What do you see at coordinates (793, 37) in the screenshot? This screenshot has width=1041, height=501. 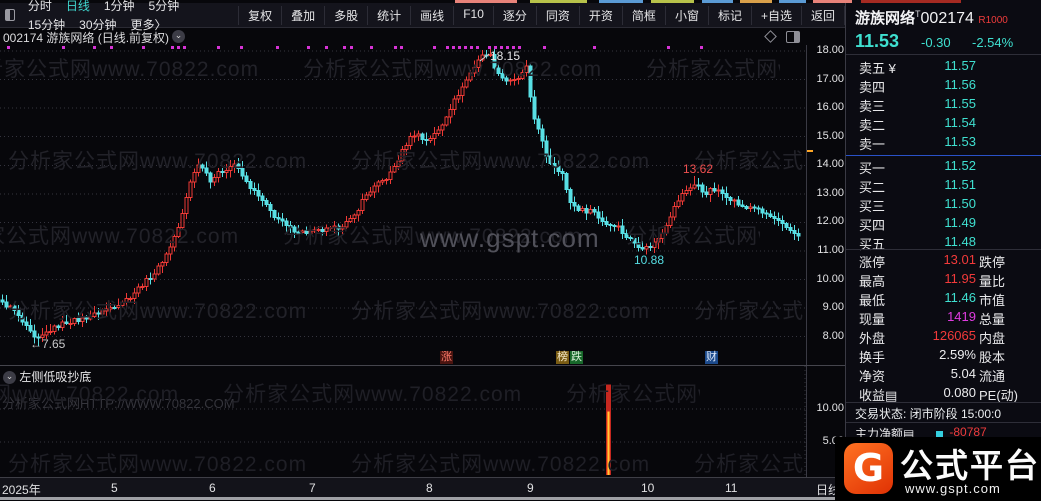 I see `split-view-icon` at bounding box center [793, 37].